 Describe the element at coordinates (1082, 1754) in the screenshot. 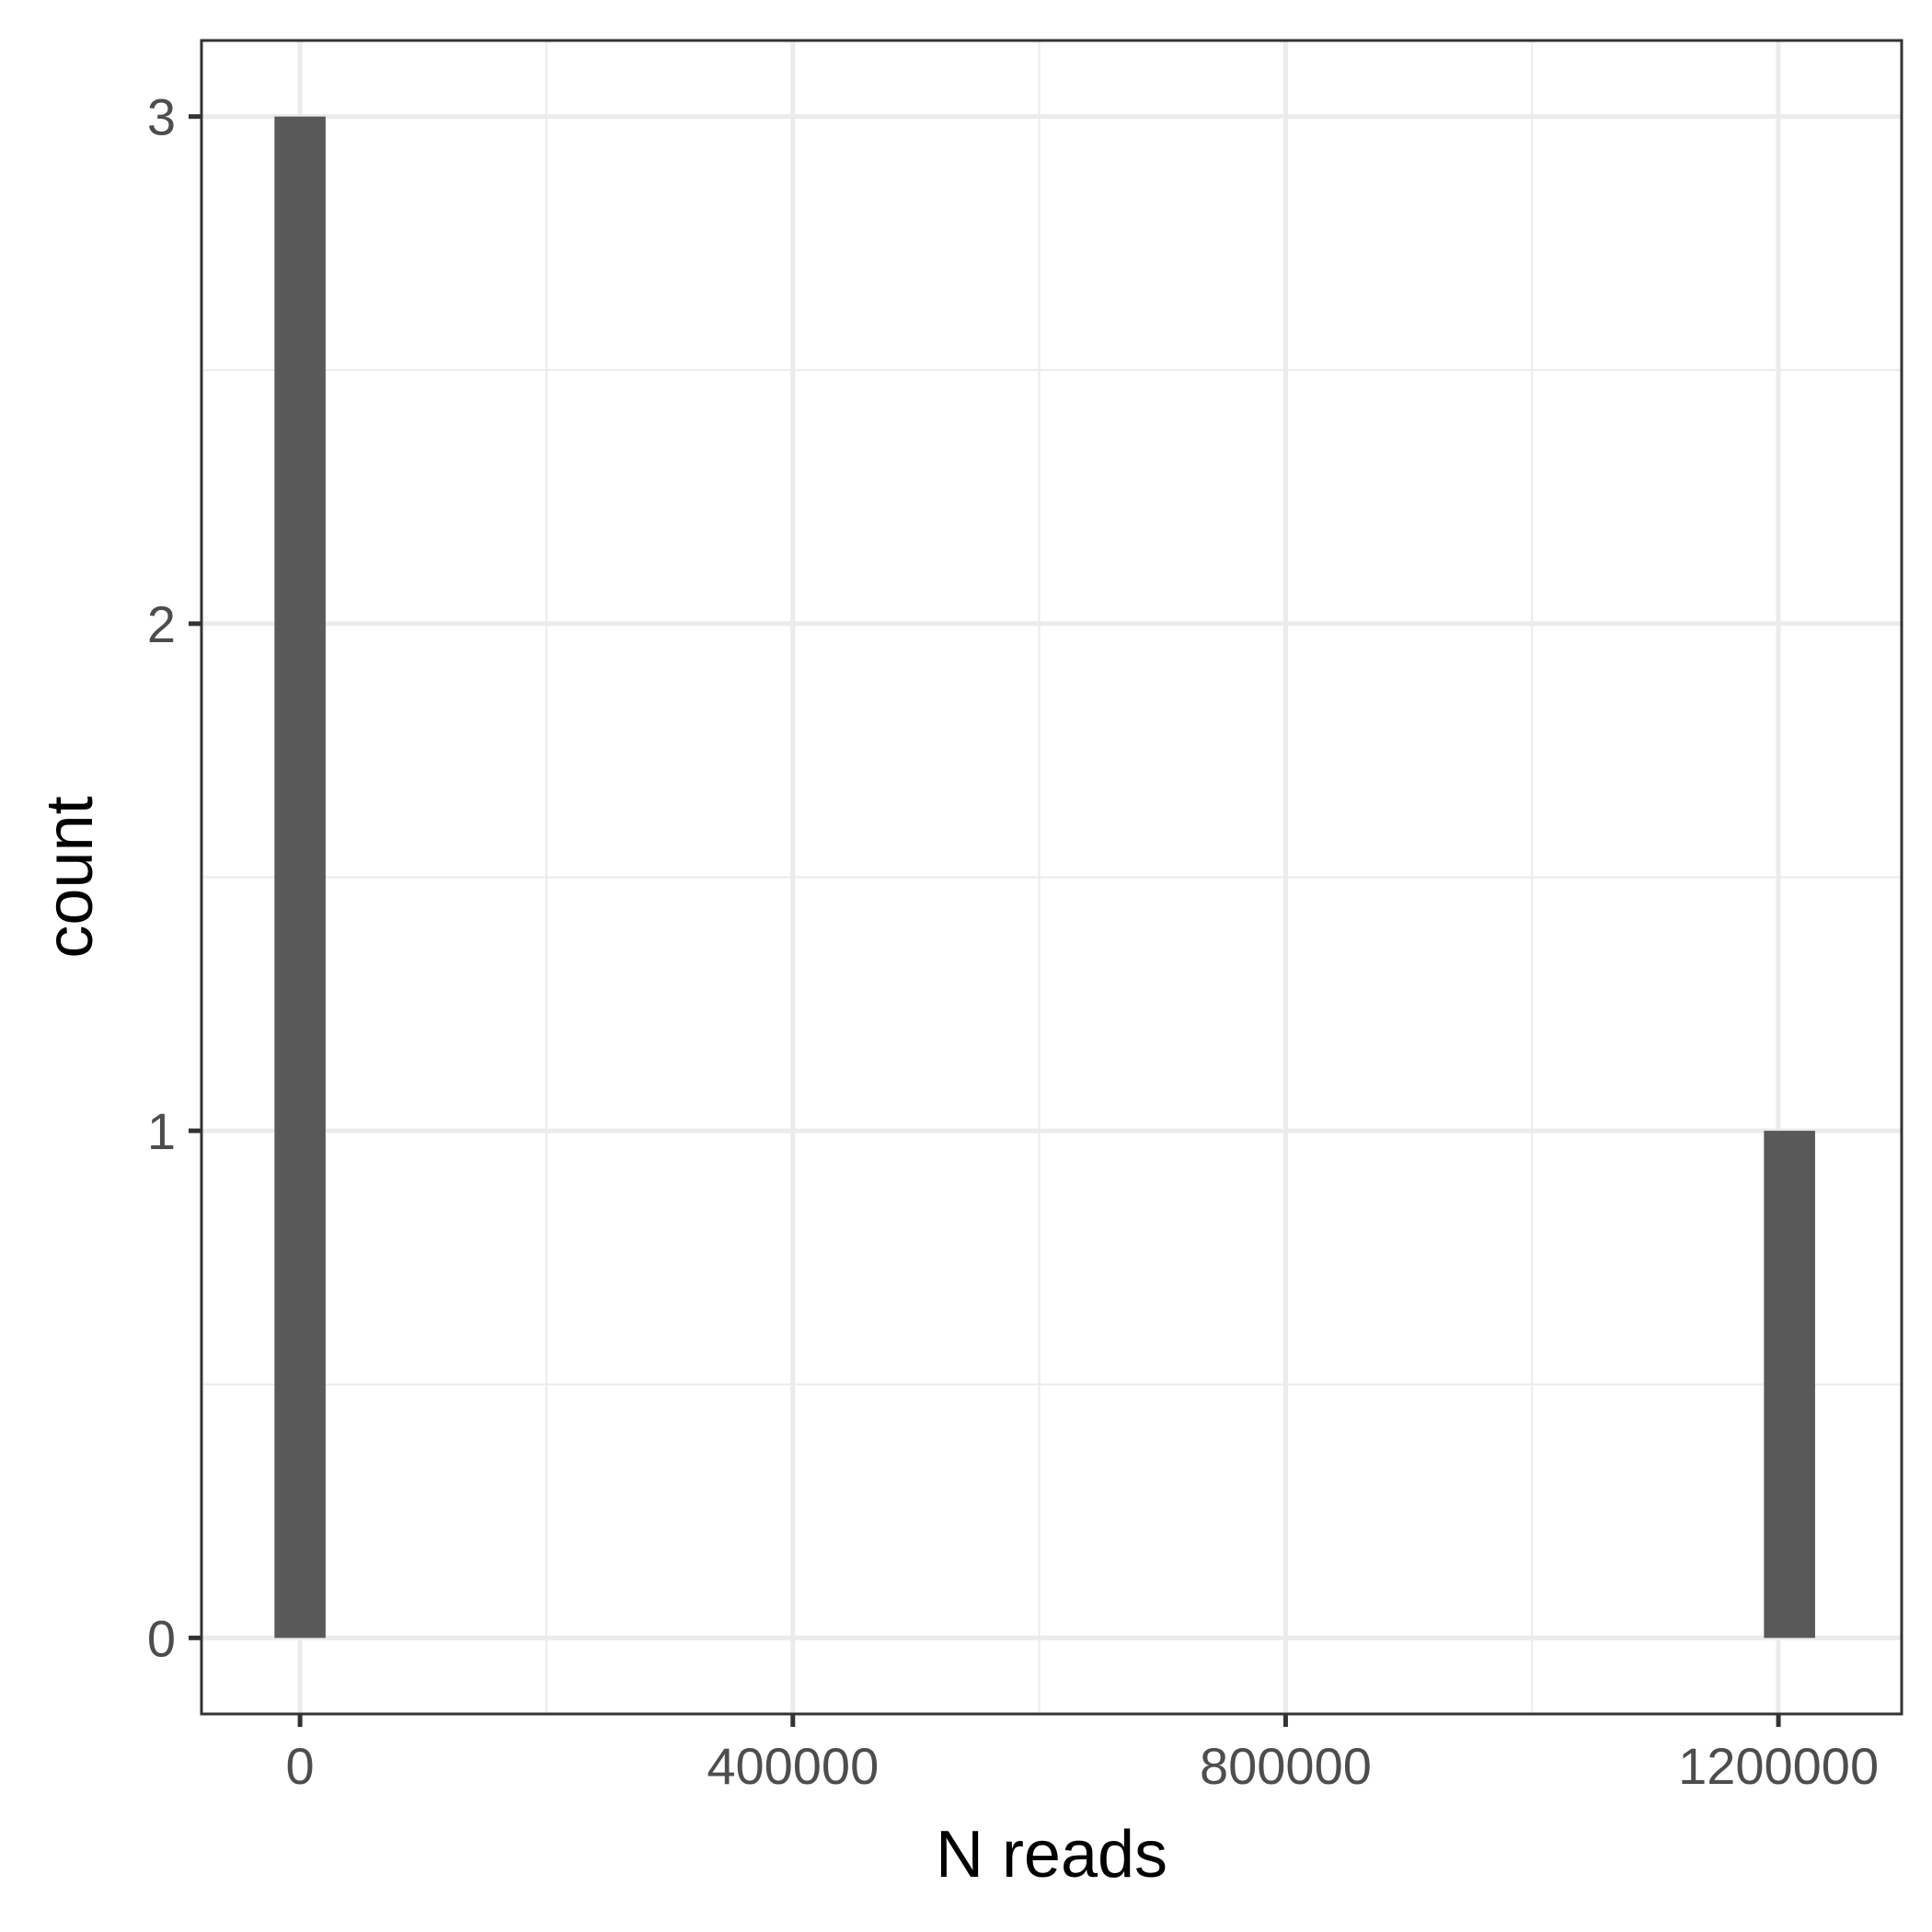

I see `x-axis-ticks: 0 400000 800000 1200000` at that location.